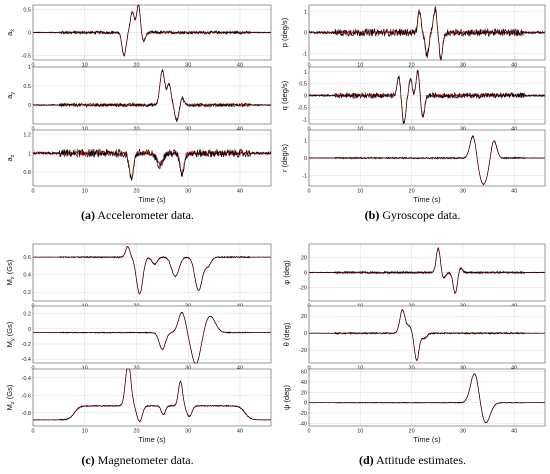 The image size is (550, 474). Describe the element at coordinates (366, 460) in the screenshot. I see `caption-d-letter: (d)` at that location.